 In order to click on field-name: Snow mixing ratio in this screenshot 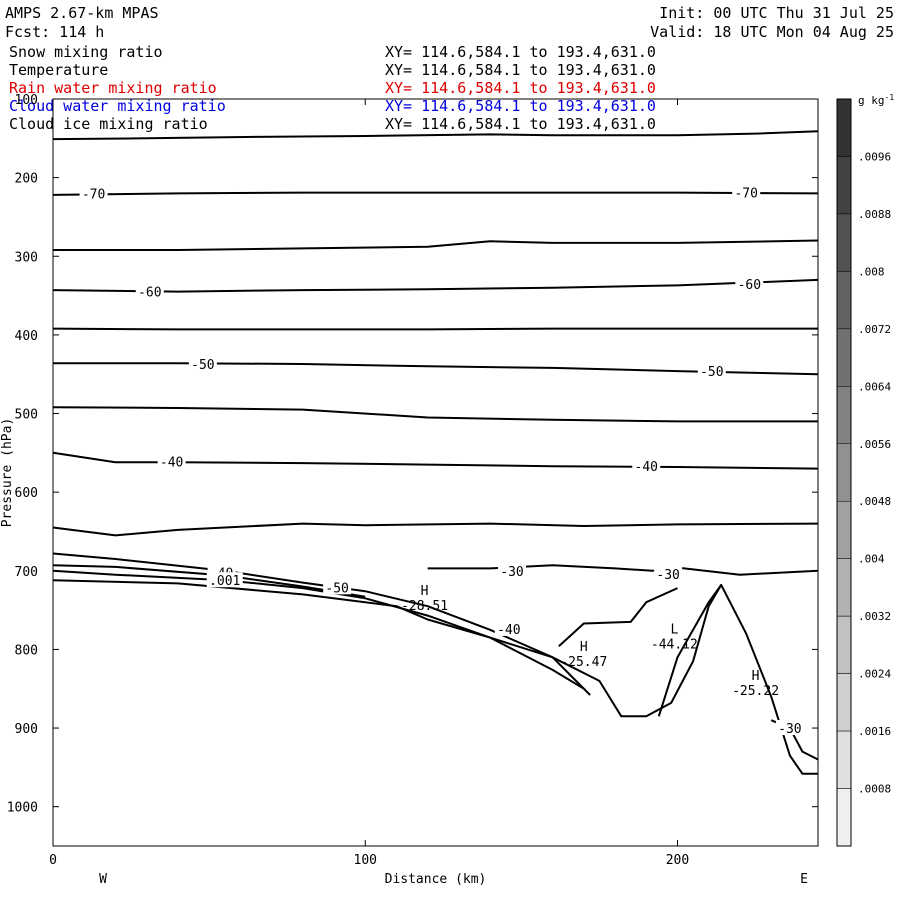, I will do `click(86, 52)`.